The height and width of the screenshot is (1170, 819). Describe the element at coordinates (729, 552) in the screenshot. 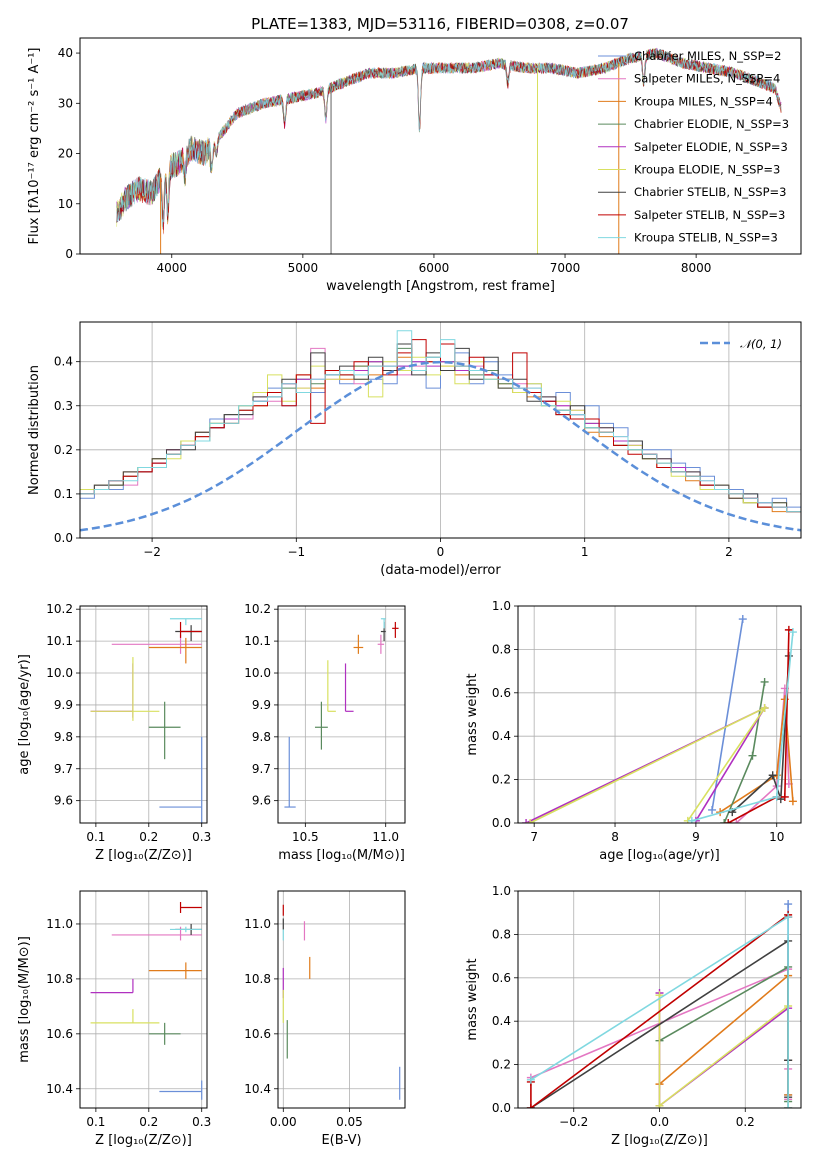

I see `x-tick-label: 2` at that location.